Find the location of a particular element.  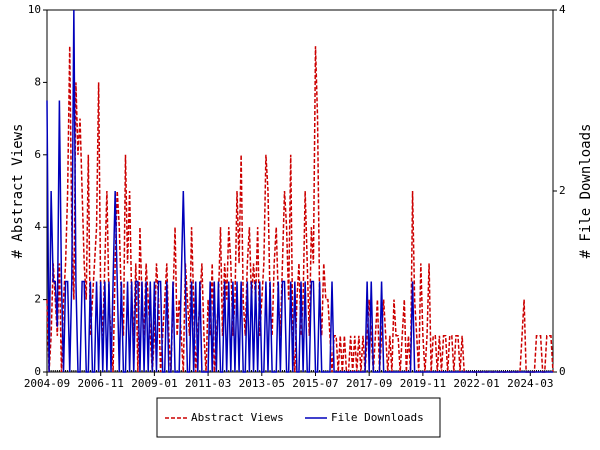

y2-tick-label: 0 is located at coordinates (562, 371).